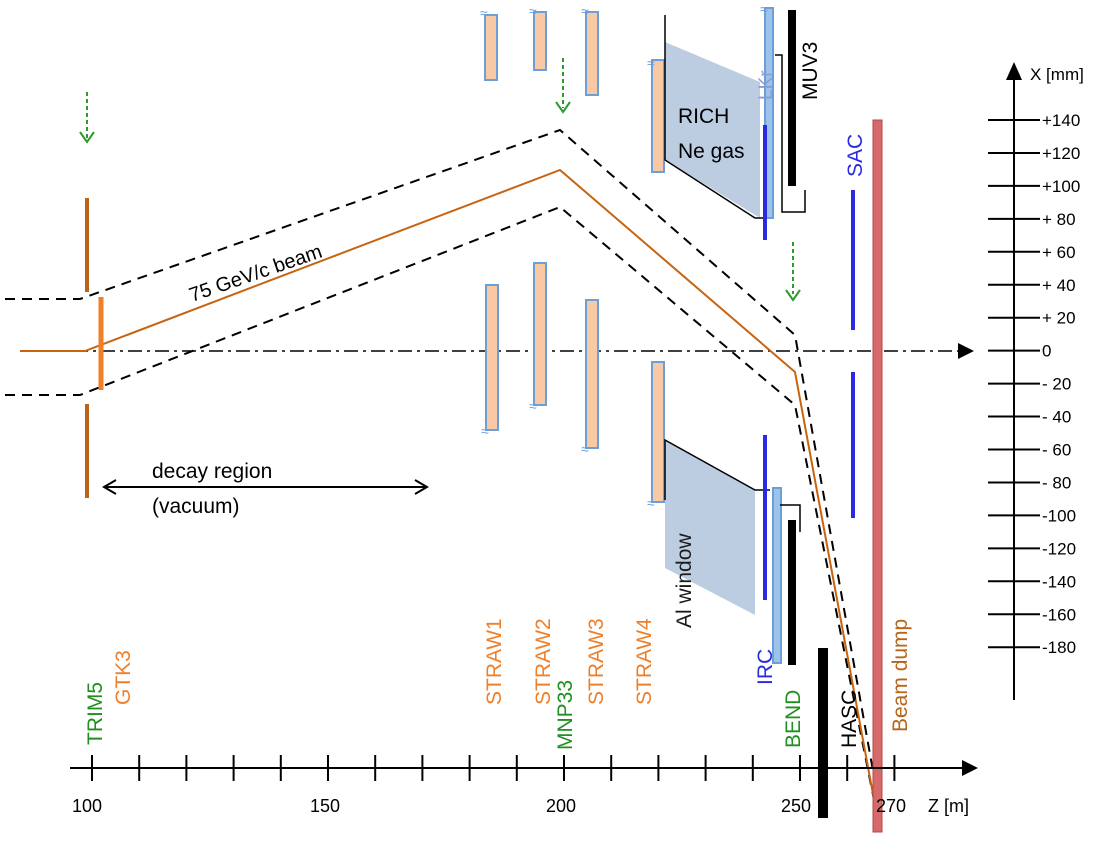  What do you see at coordinates (684, 580) in the screenshot?
I see `al-window-label: Al window` at bounding box center [684, 580].